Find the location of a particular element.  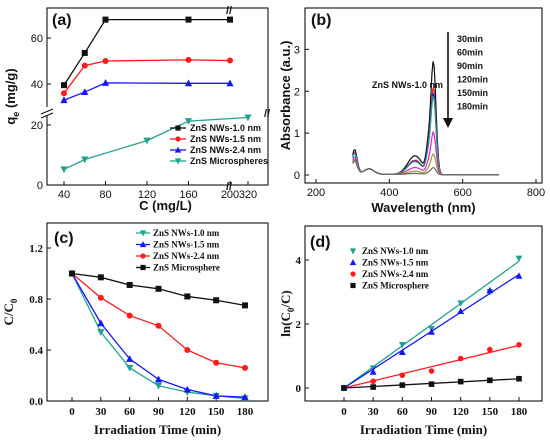

x-tick-label: 80 is located at coordinates (105, 195).